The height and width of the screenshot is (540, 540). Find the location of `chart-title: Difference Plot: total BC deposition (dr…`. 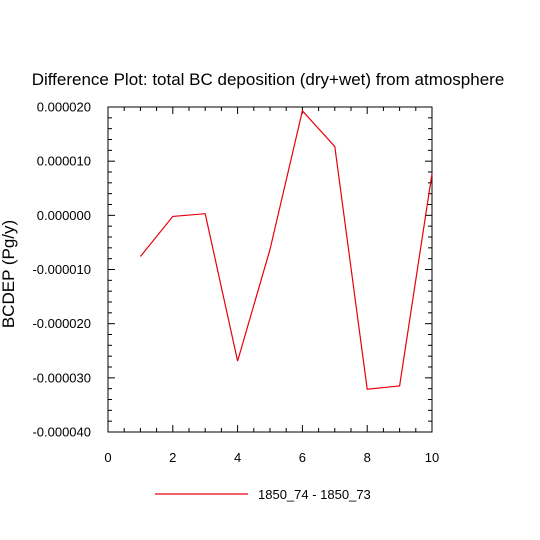

chart-title: Difference Plot: total BC deposition (dr… is located at coordinates (268, 79).